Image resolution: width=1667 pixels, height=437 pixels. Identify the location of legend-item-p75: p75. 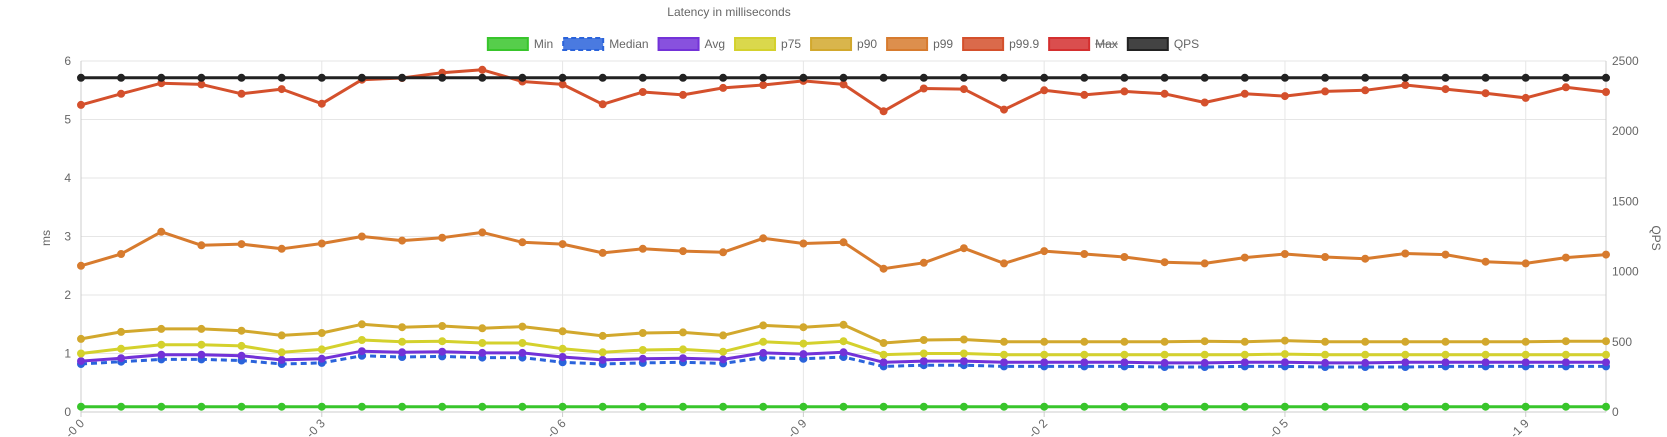
(767, 44).